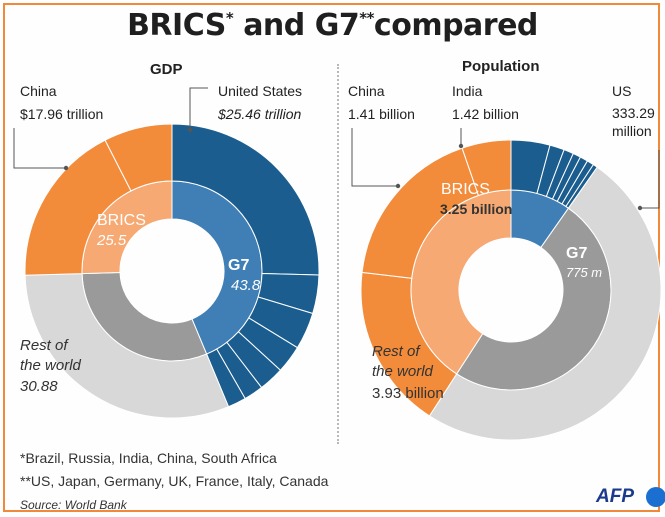 Image resolution: width=665 pixels, height=517 pixels. I want to click on pop-rest-label: Rest of, so click(396, 351).